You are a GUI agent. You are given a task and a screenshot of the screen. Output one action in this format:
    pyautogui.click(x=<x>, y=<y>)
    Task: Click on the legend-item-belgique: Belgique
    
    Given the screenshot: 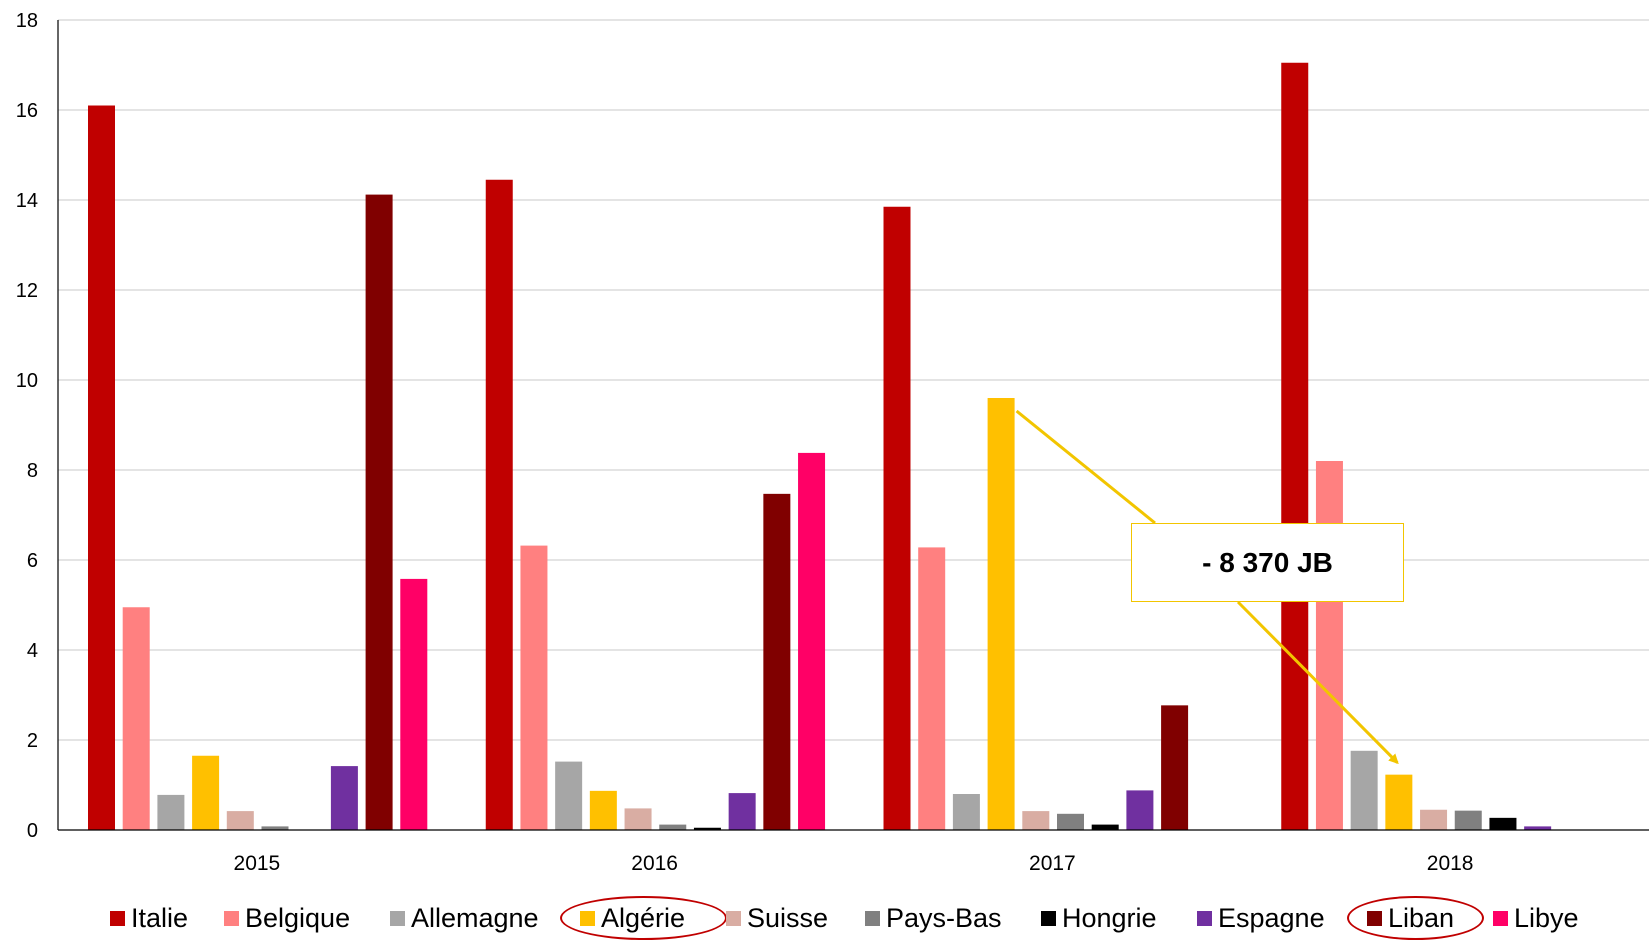 What is the action you would take?
    pyautogui.click(x=287, y=918)
    